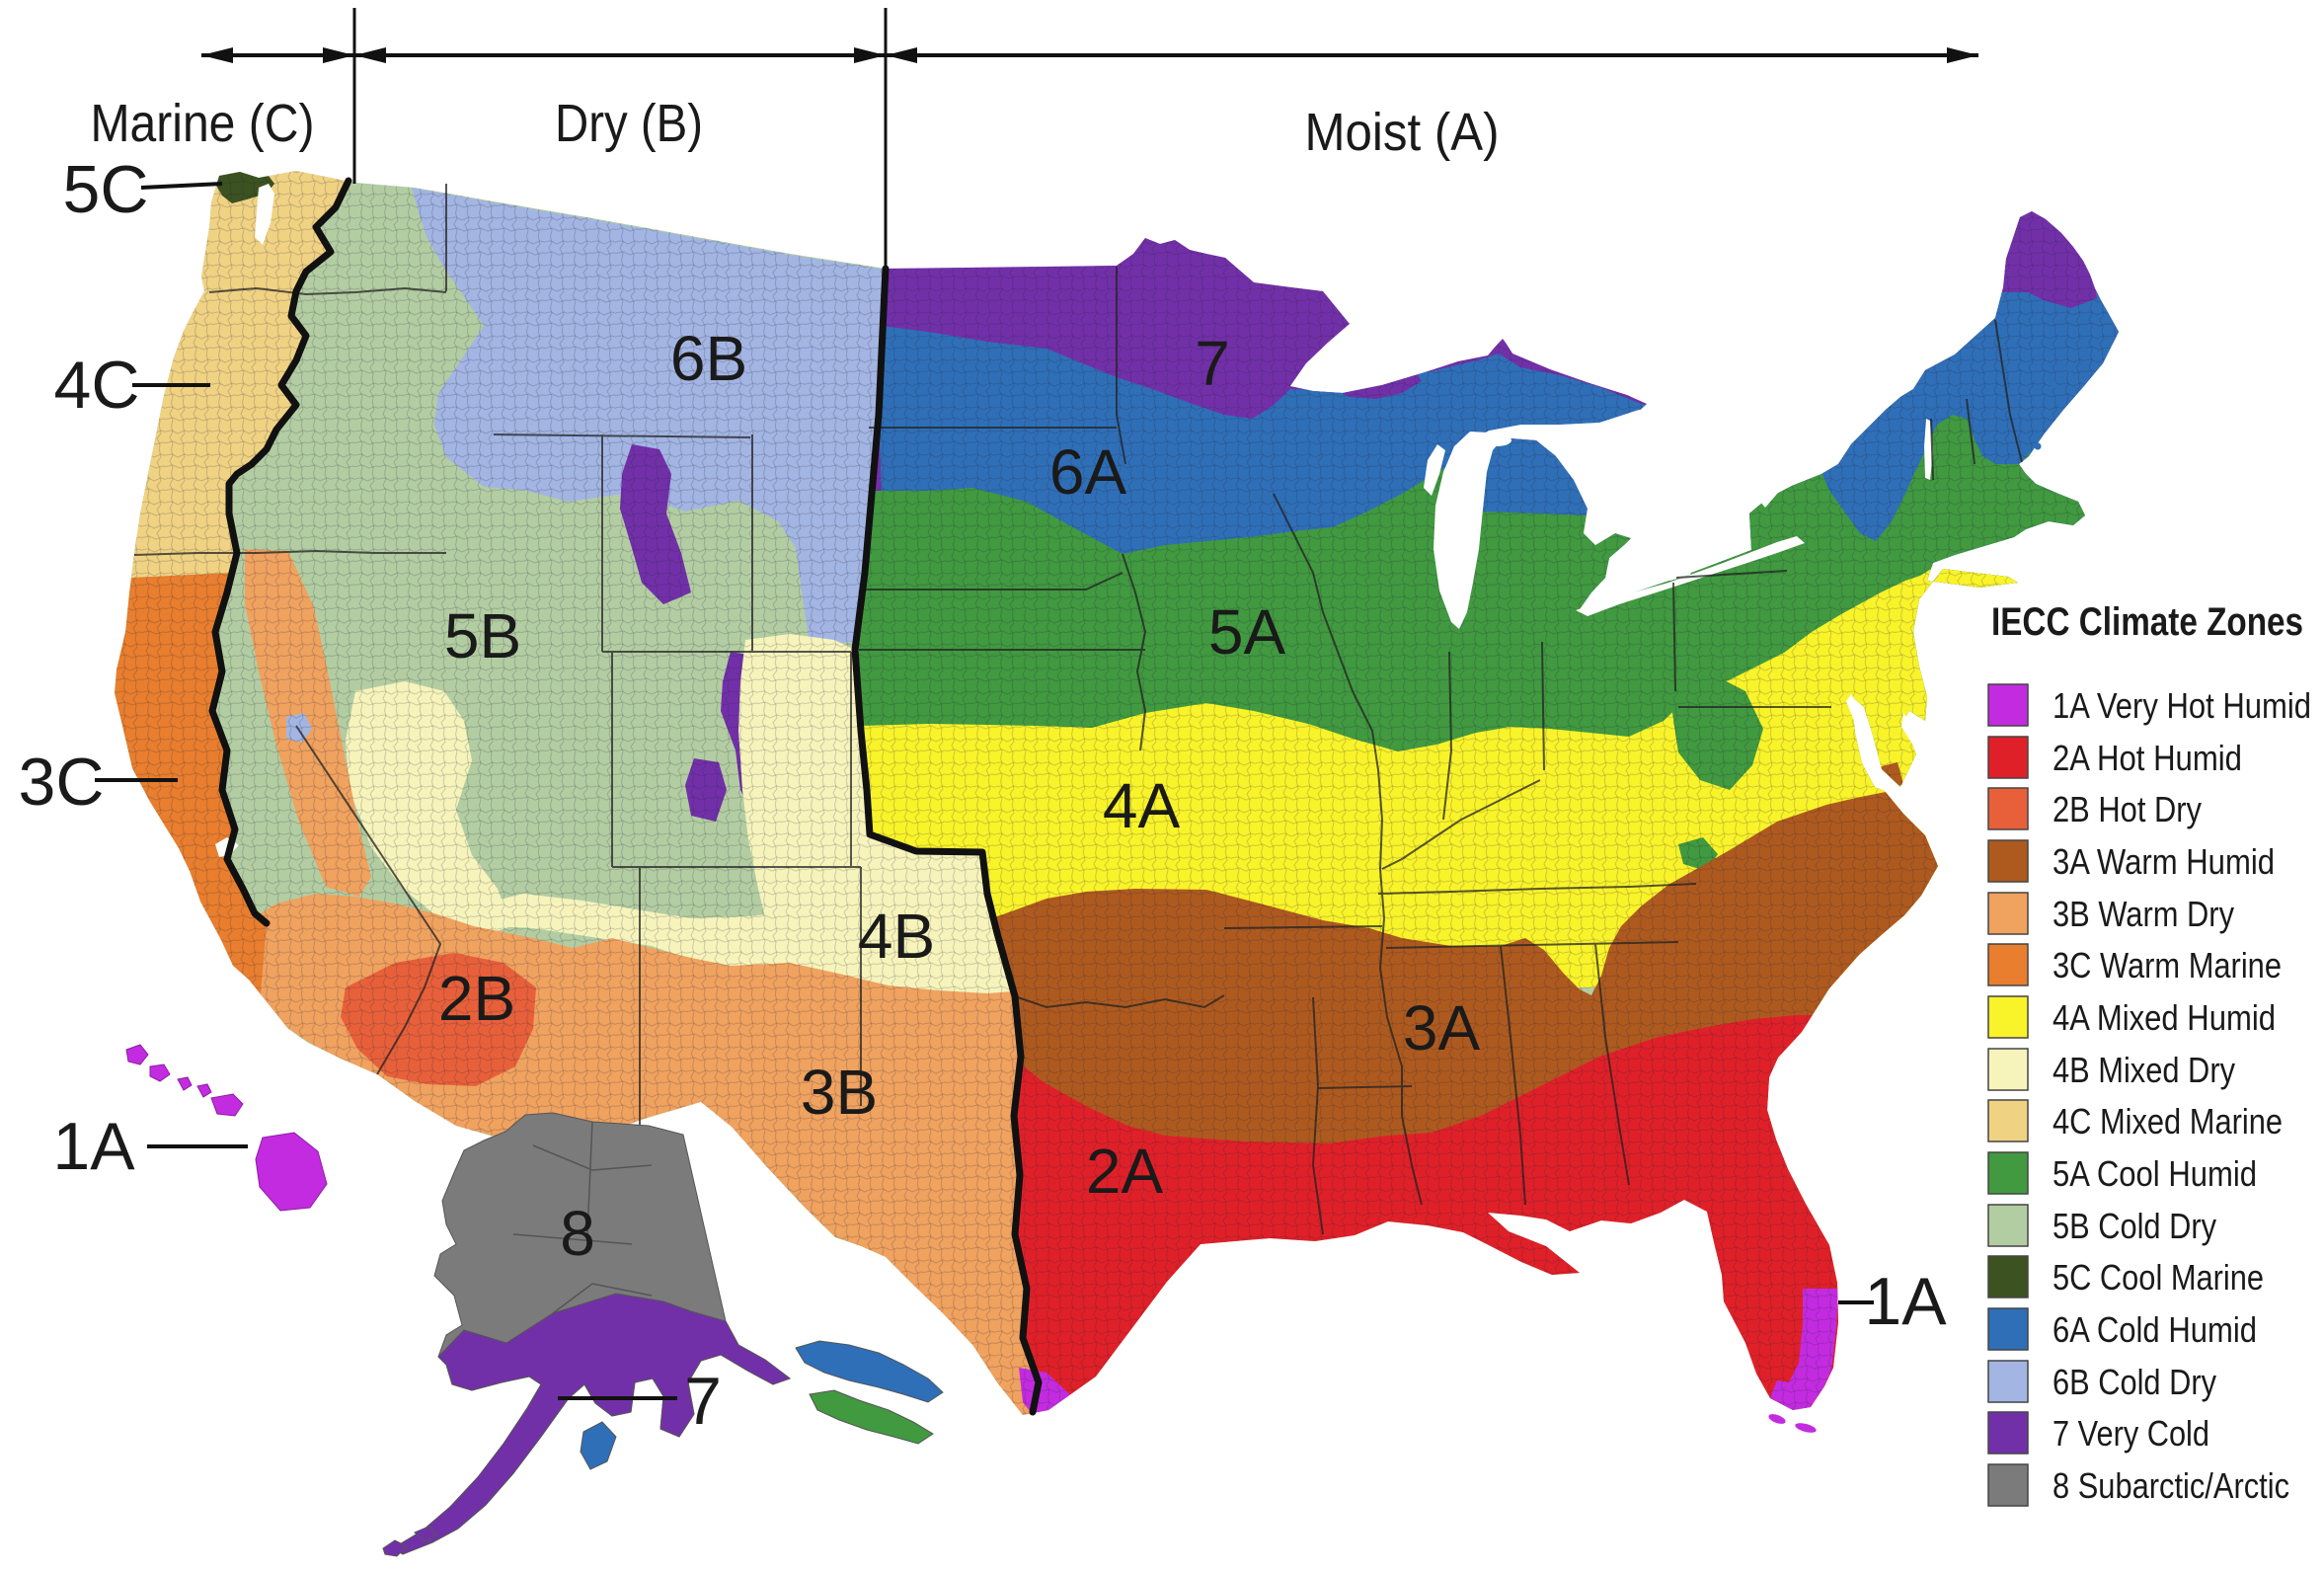 The width and height of the screenshot is (2324, 1574). What do you see at coordinates (482, 635) in the screenshot?
I see `svg-text: 5B` at bounding box center [482, 635].